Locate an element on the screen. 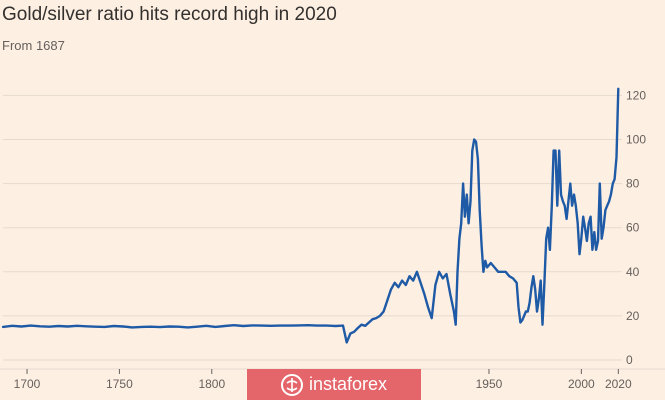  y-tick-label: 0 is located at coordinates (629, 360).